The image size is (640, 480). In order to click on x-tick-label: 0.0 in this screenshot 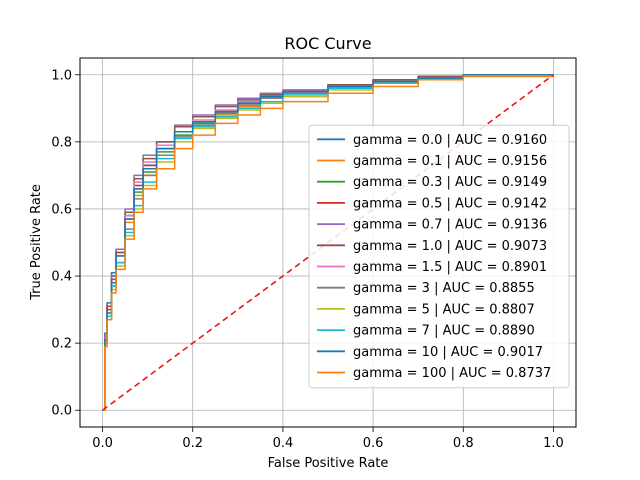, I will do `click(102, 443)`.